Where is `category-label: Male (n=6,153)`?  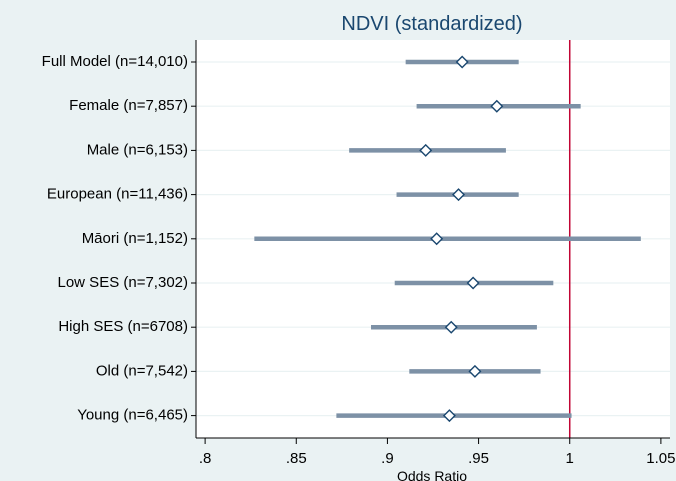 category-label: Male (n=6,153) is located at coordinates (137, 149).